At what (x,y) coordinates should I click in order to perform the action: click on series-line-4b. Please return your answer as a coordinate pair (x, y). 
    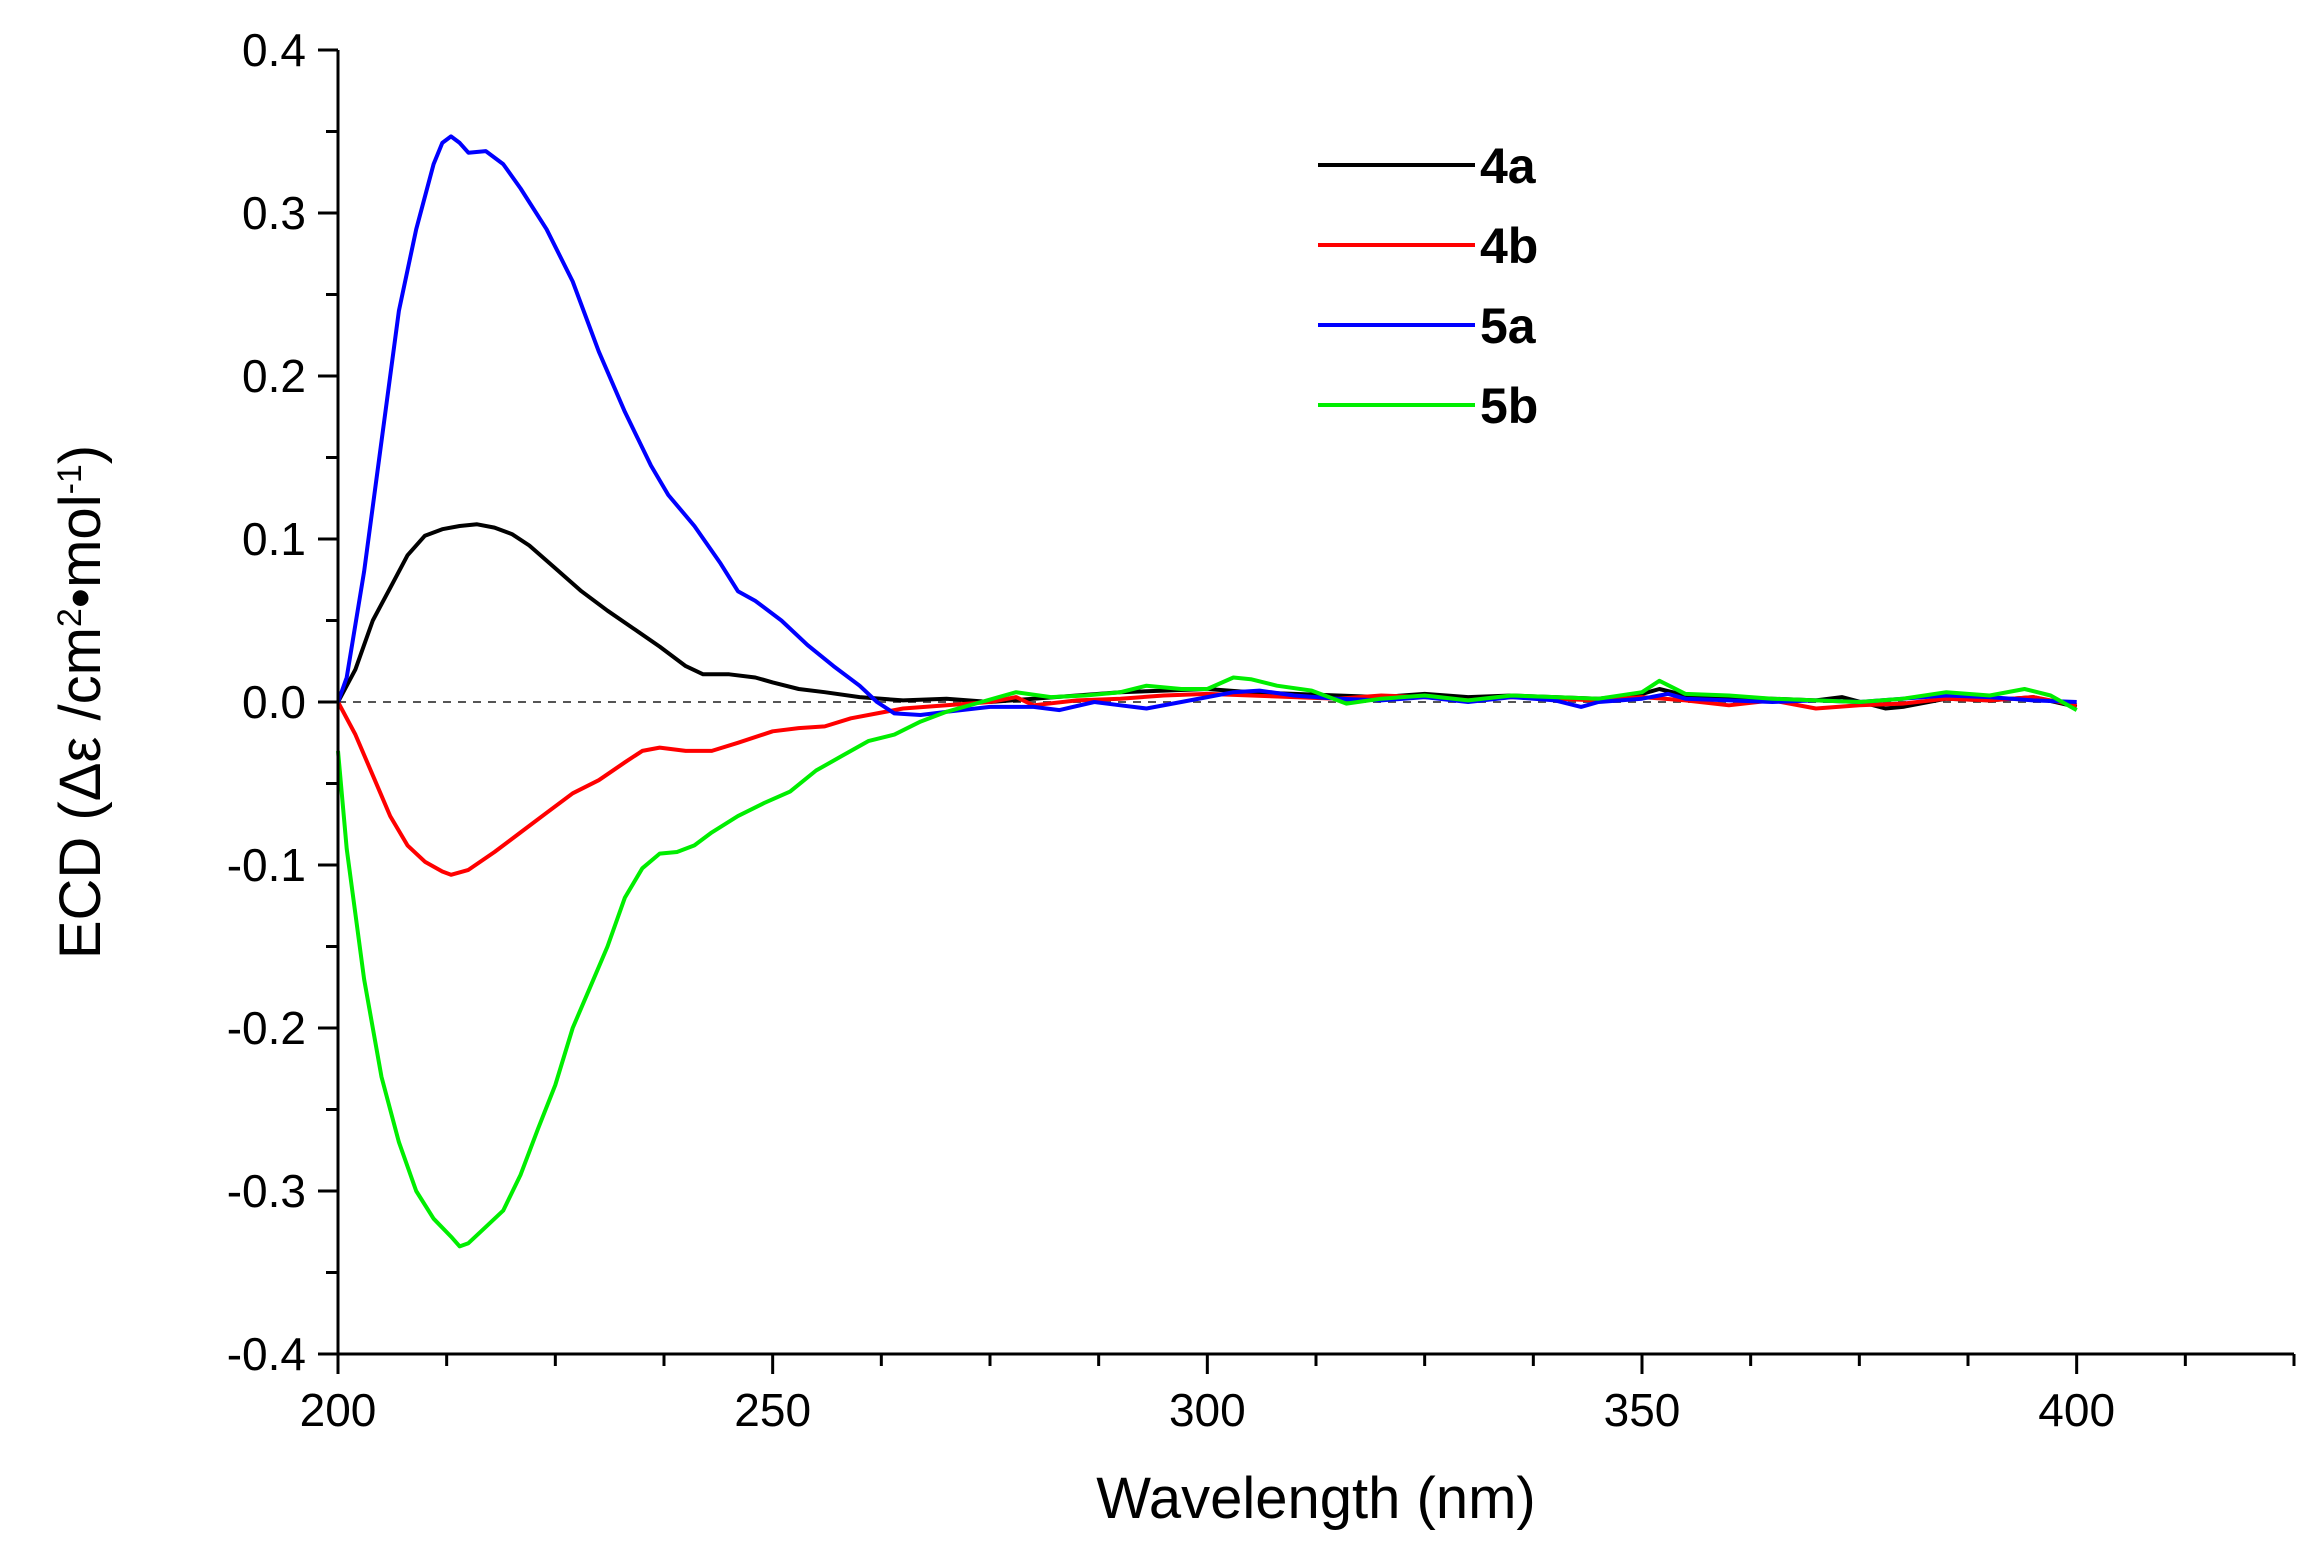
    Looking at the image, I should click on (1207, 784).